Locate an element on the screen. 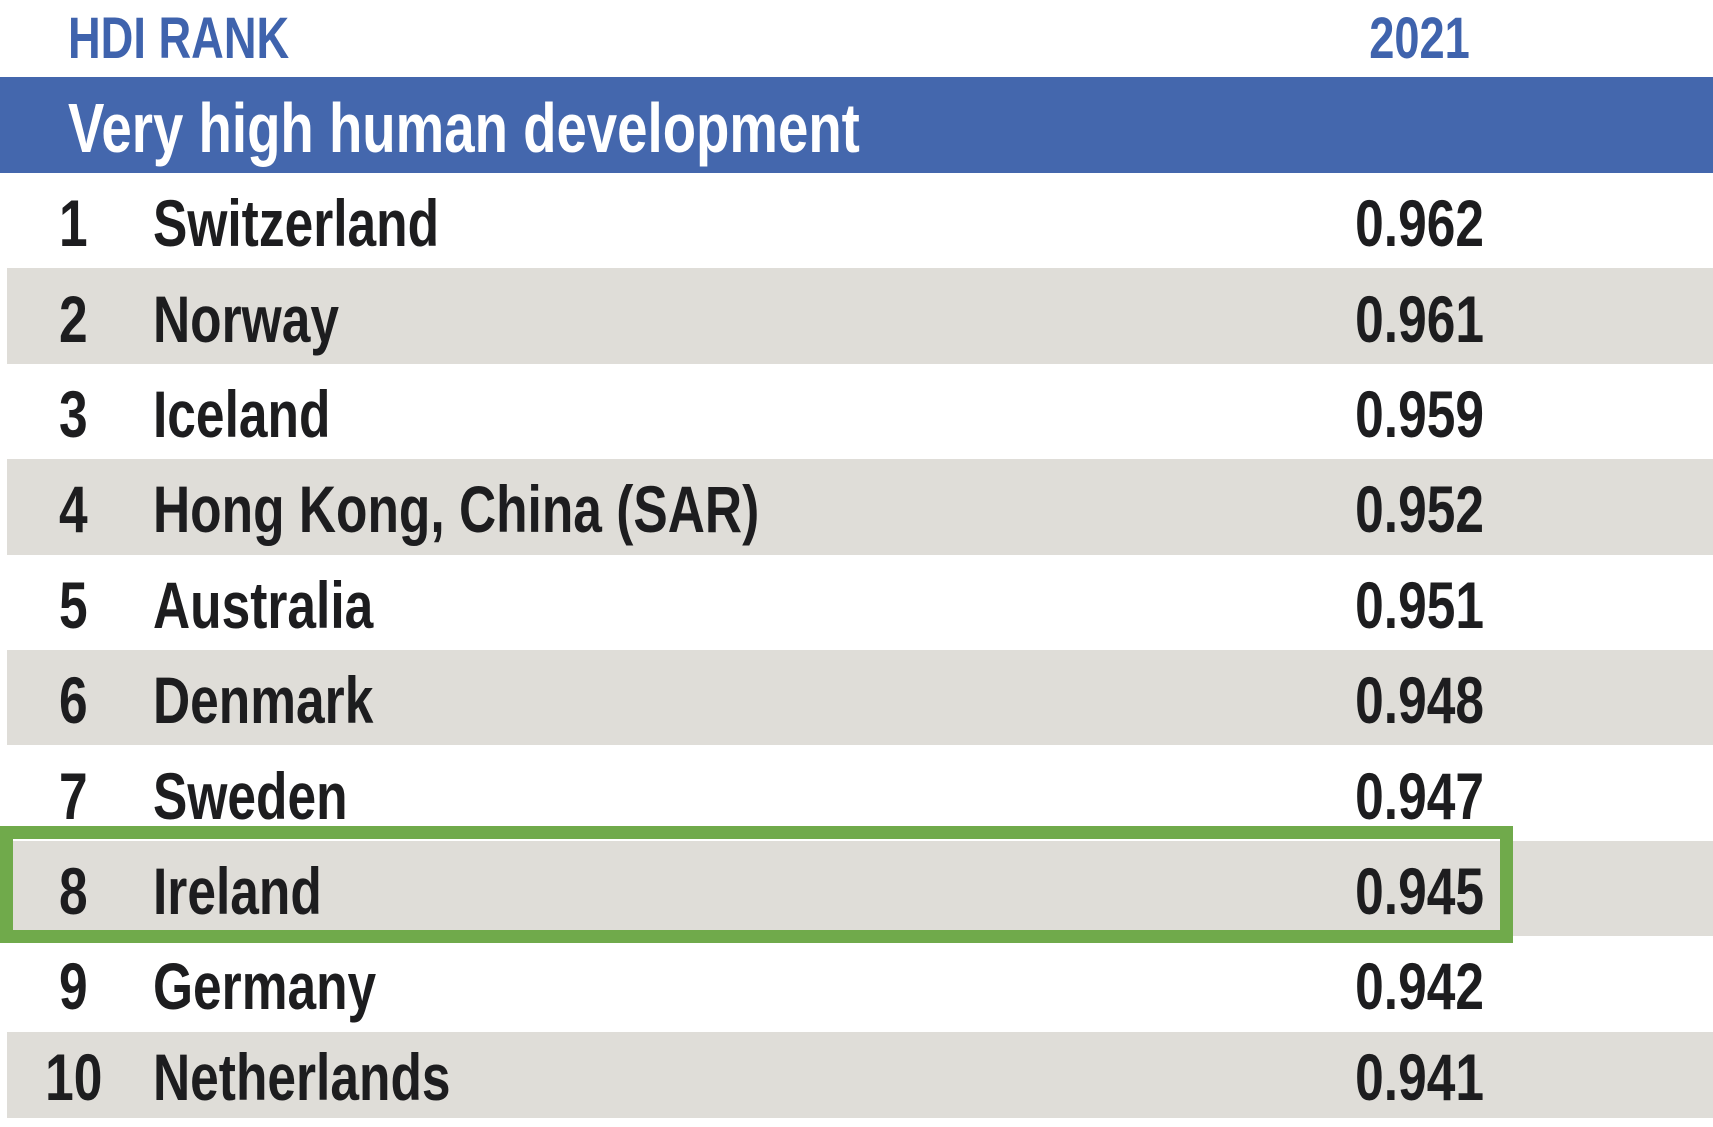 This screenshot has height=1127, width=1713. hdi-value: 0.962 is located at coordinates (1420, 223).